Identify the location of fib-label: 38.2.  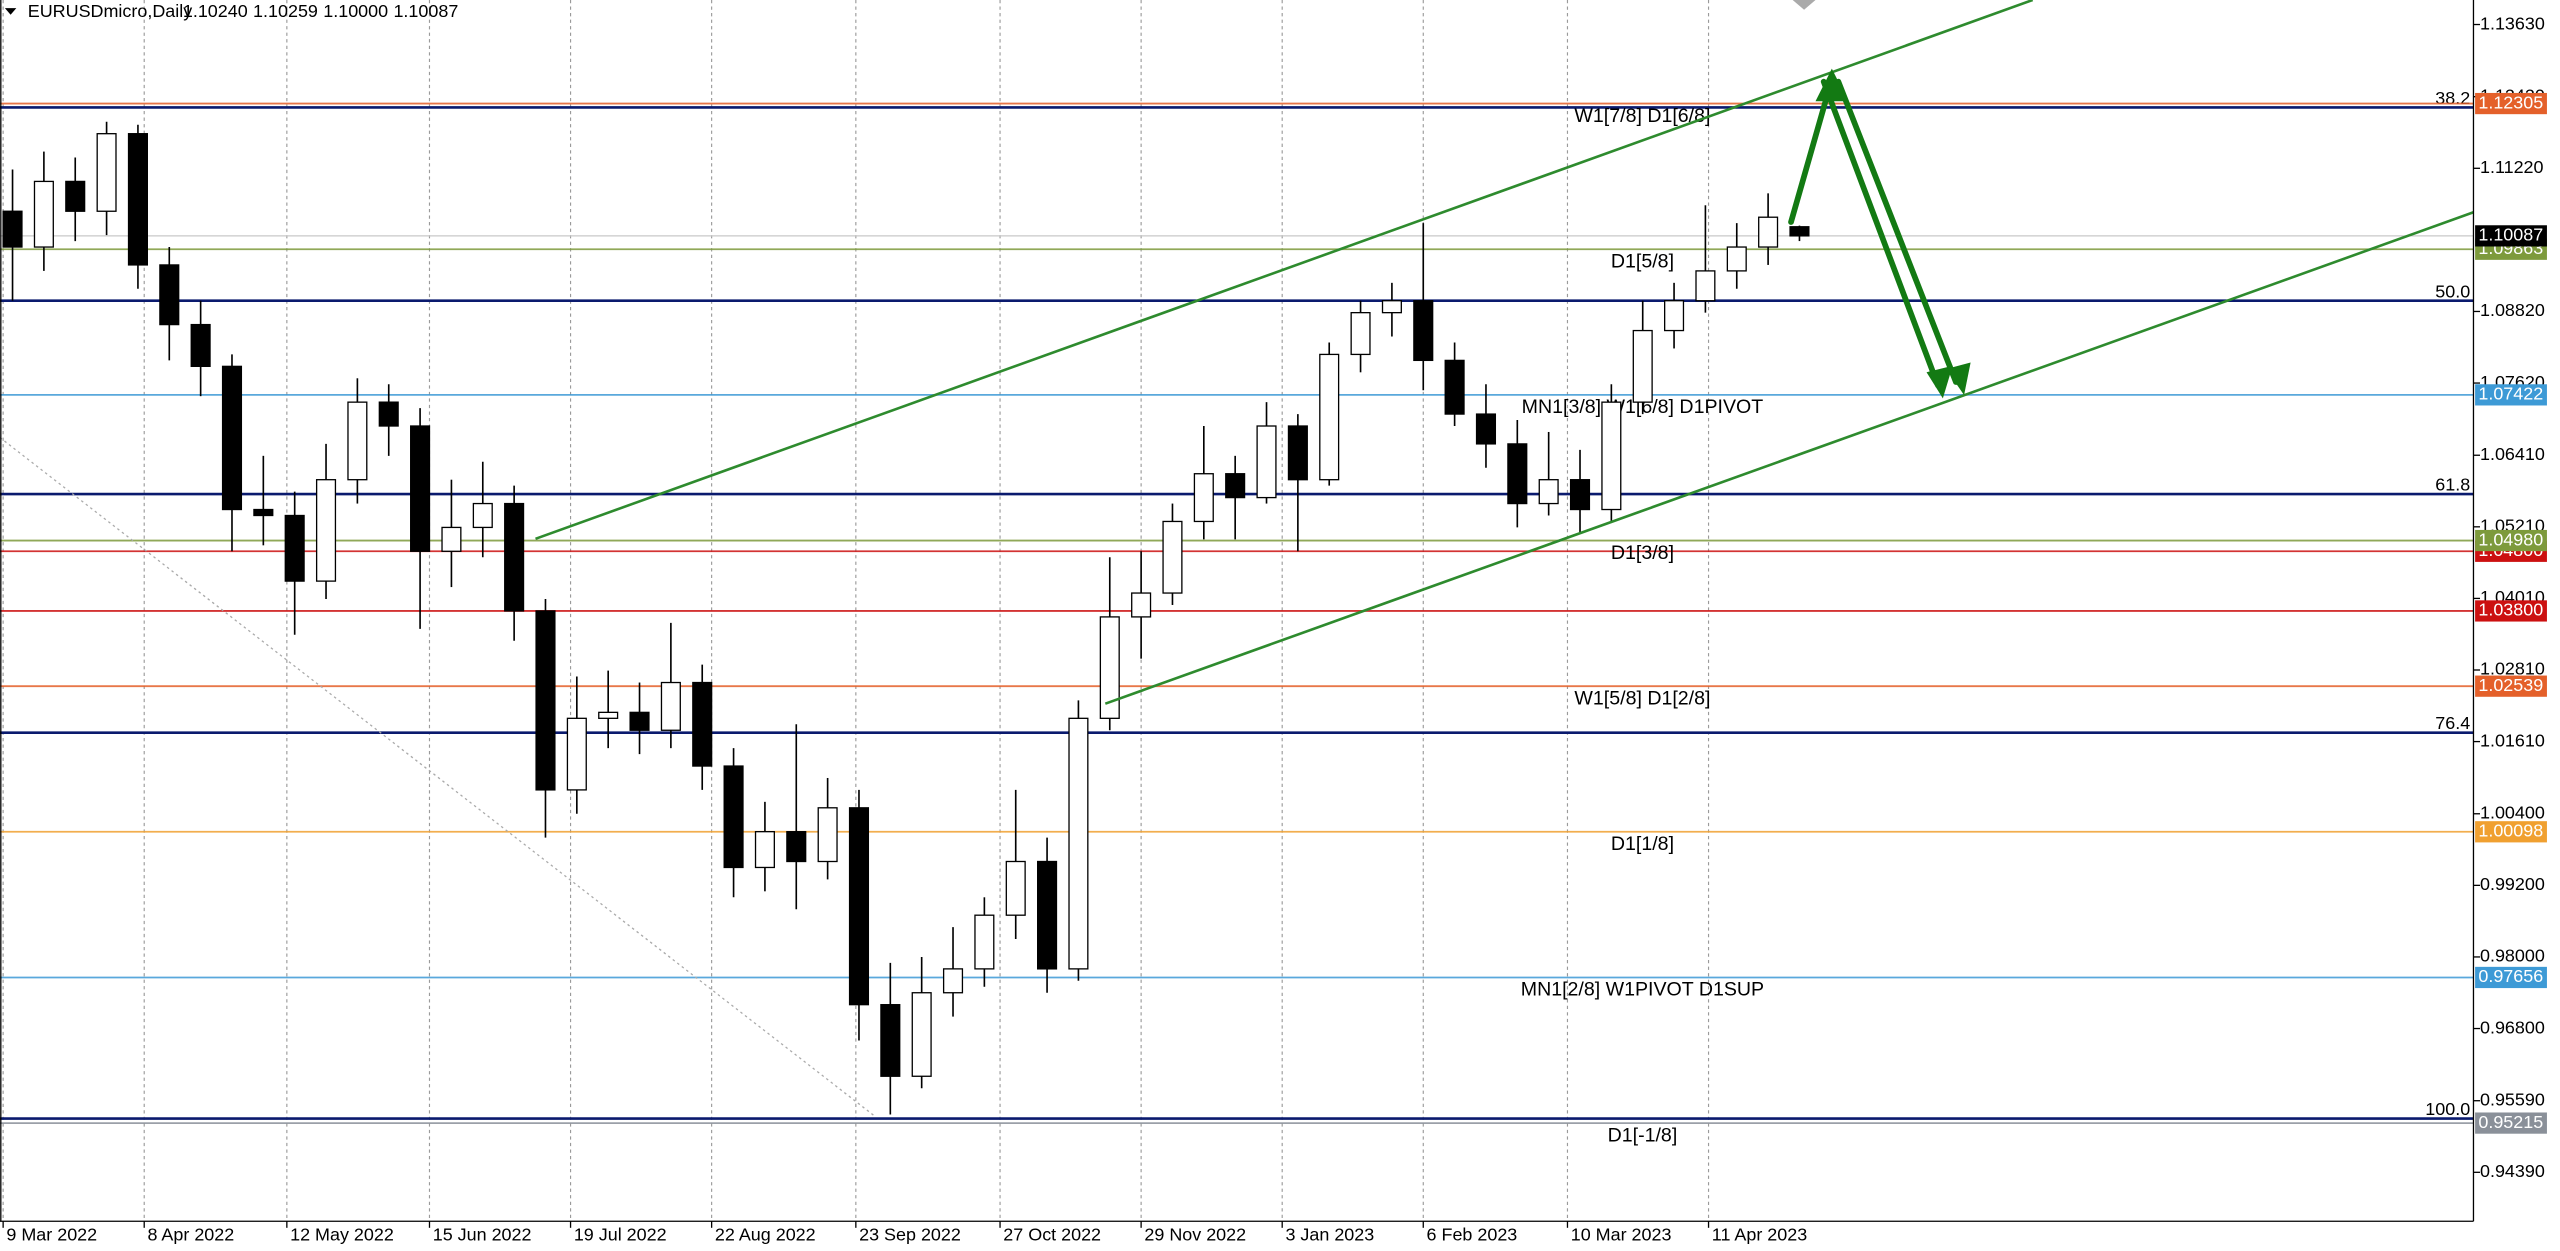
(2452, 98).